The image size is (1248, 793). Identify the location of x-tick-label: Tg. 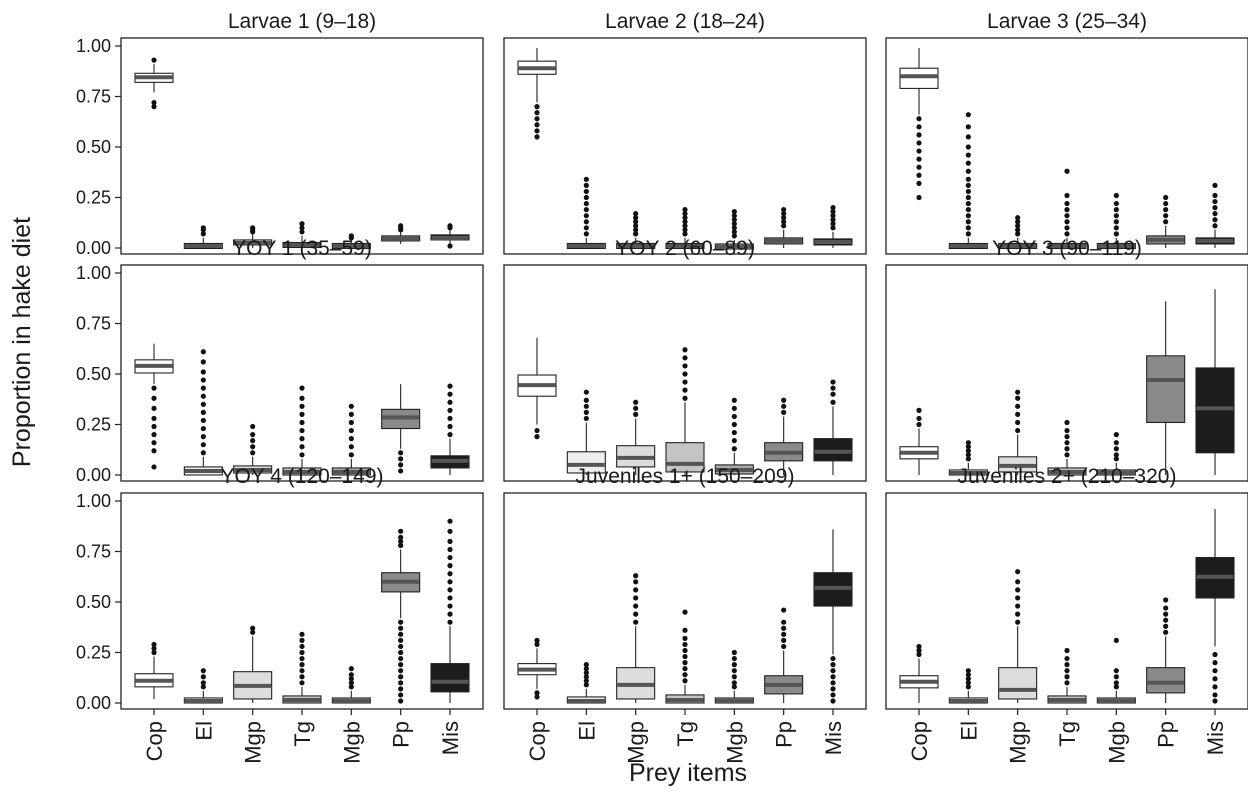
(1067, 734).